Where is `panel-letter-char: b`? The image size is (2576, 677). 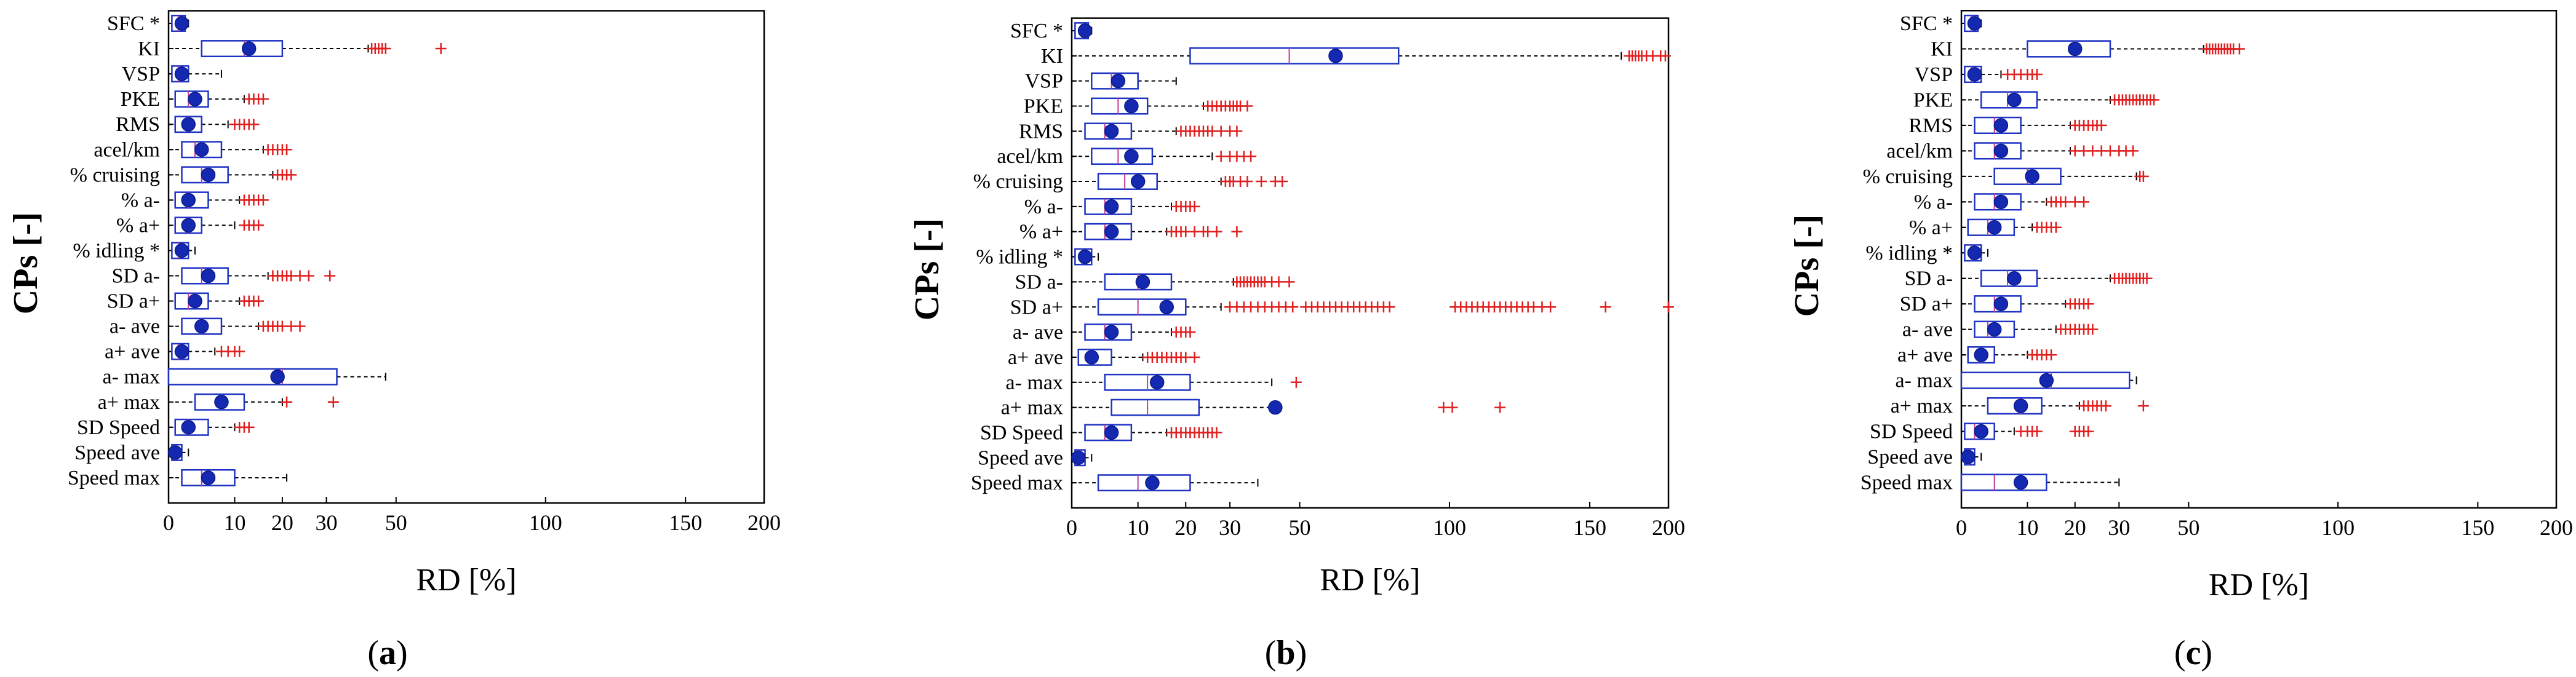
panel-letter-char: b is located at coordinates (1285, 653).